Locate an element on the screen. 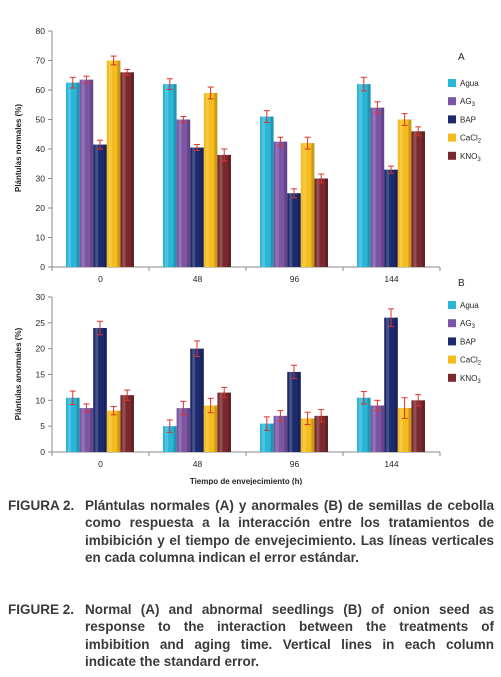 The image size is (501, 677). x-tick-label: 0 is located at coordinates (100, 279).